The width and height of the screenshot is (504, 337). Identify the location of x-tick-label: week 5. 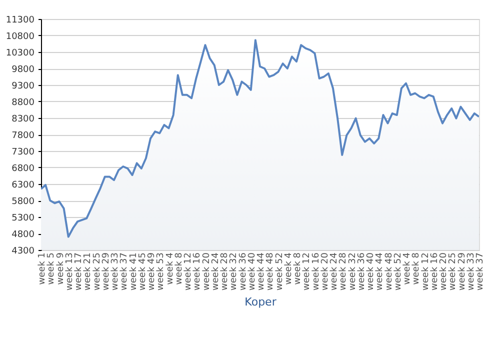
(51, 268).